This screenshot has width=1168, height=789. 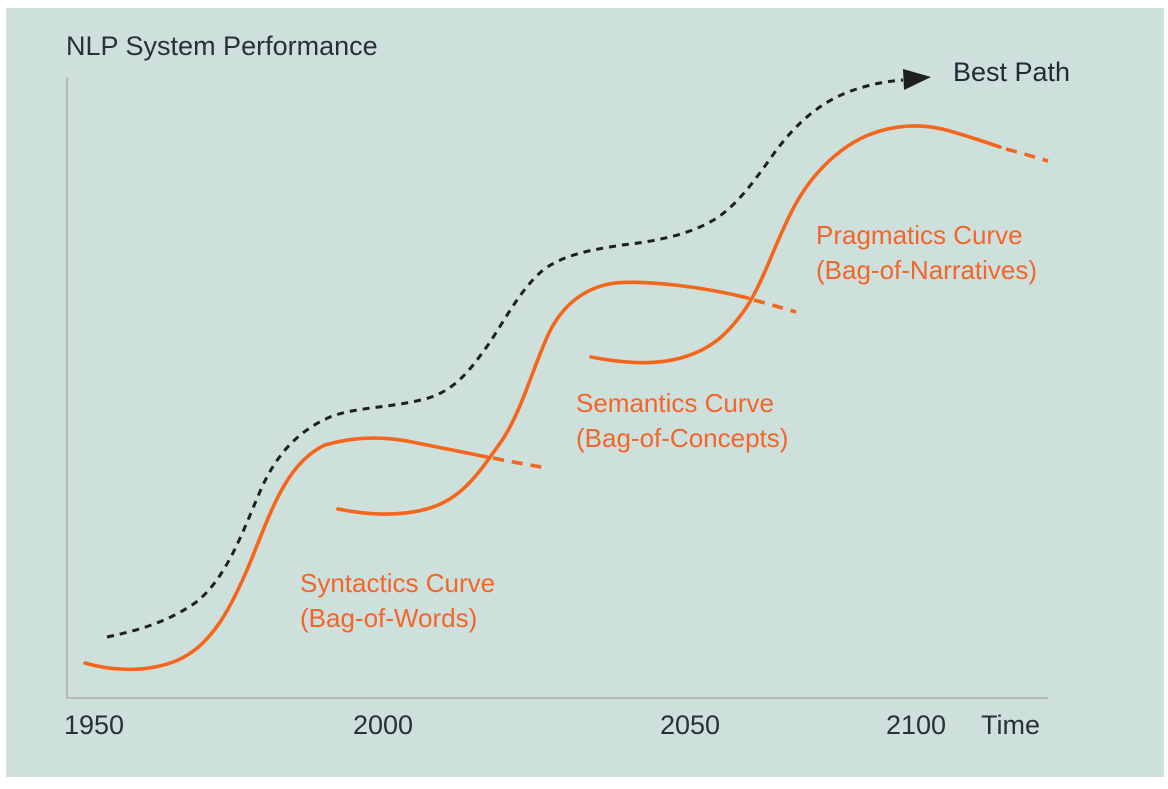 What do you see at coordinates (520, 463) in the screenshot?
I see `syntactics-curve-projection` at bounding box center [520, 463].